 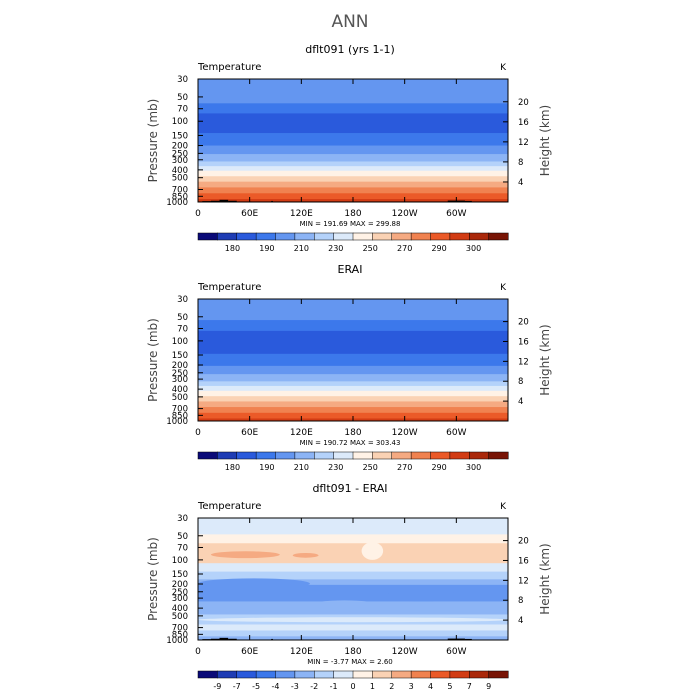 I want to click on pressure-tick-label: 250, so click(x=180, y=374).